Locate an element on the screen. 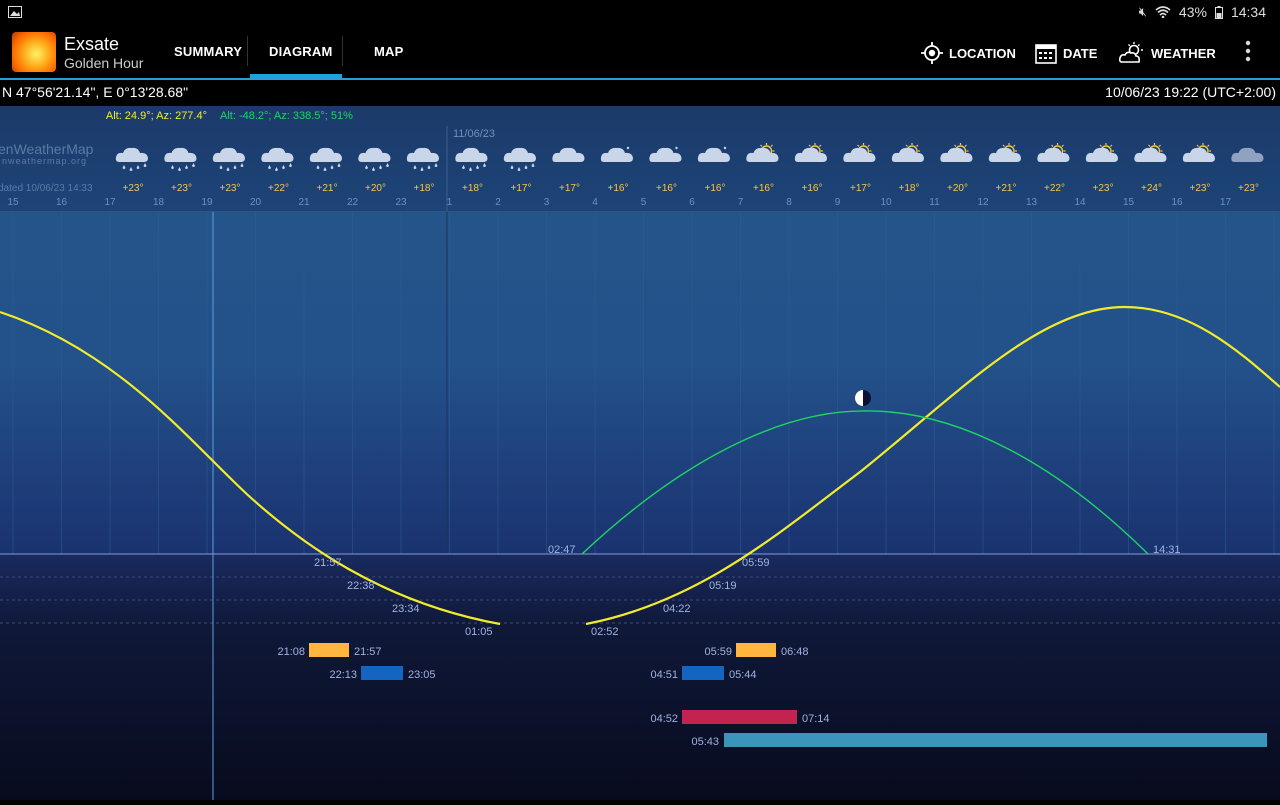 This screenshot has width=1280, height=805. location-button: LOCATION is located at coordinates (968, 53).